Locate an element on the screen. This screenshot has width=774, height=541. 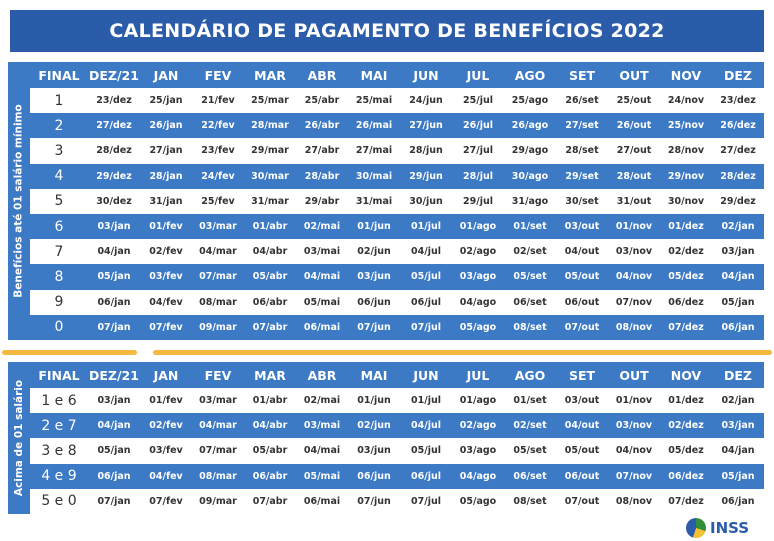
inss-emblem-icon is located at coordinates (696, 528).